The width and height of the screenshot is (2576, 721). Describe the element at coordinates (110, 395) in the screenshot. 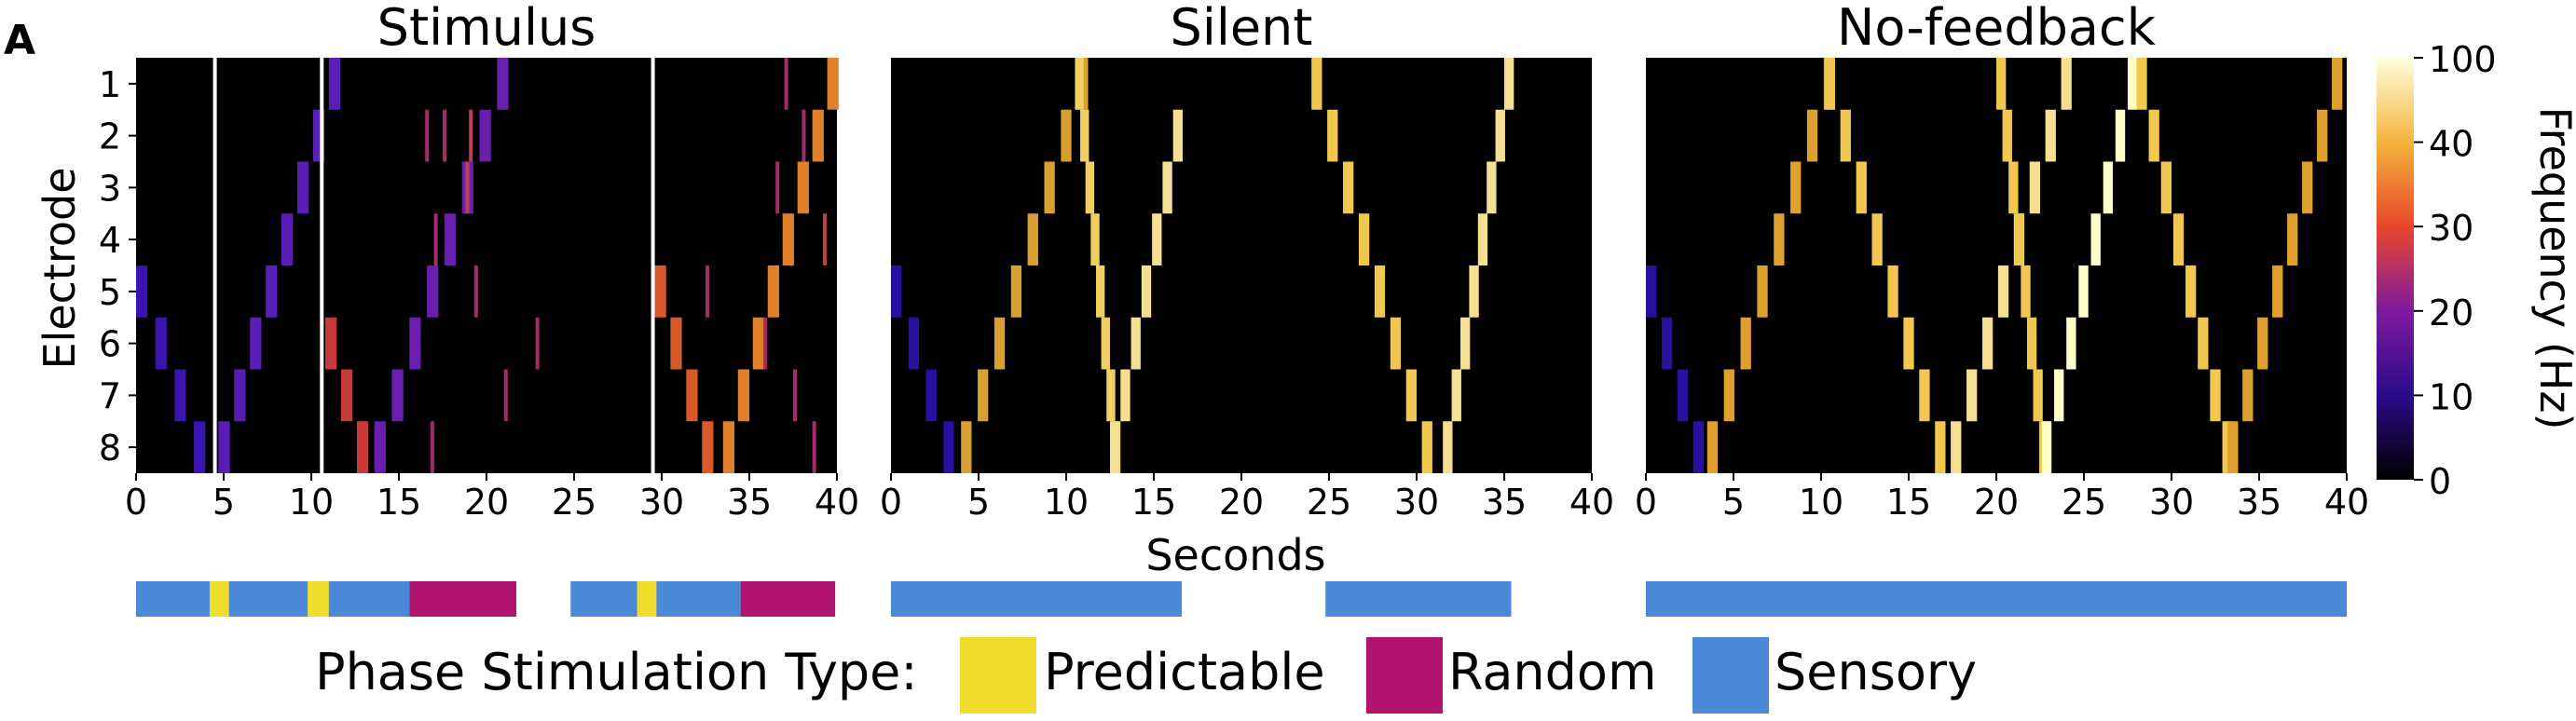

I see `y-tick-label: 7` at that location.